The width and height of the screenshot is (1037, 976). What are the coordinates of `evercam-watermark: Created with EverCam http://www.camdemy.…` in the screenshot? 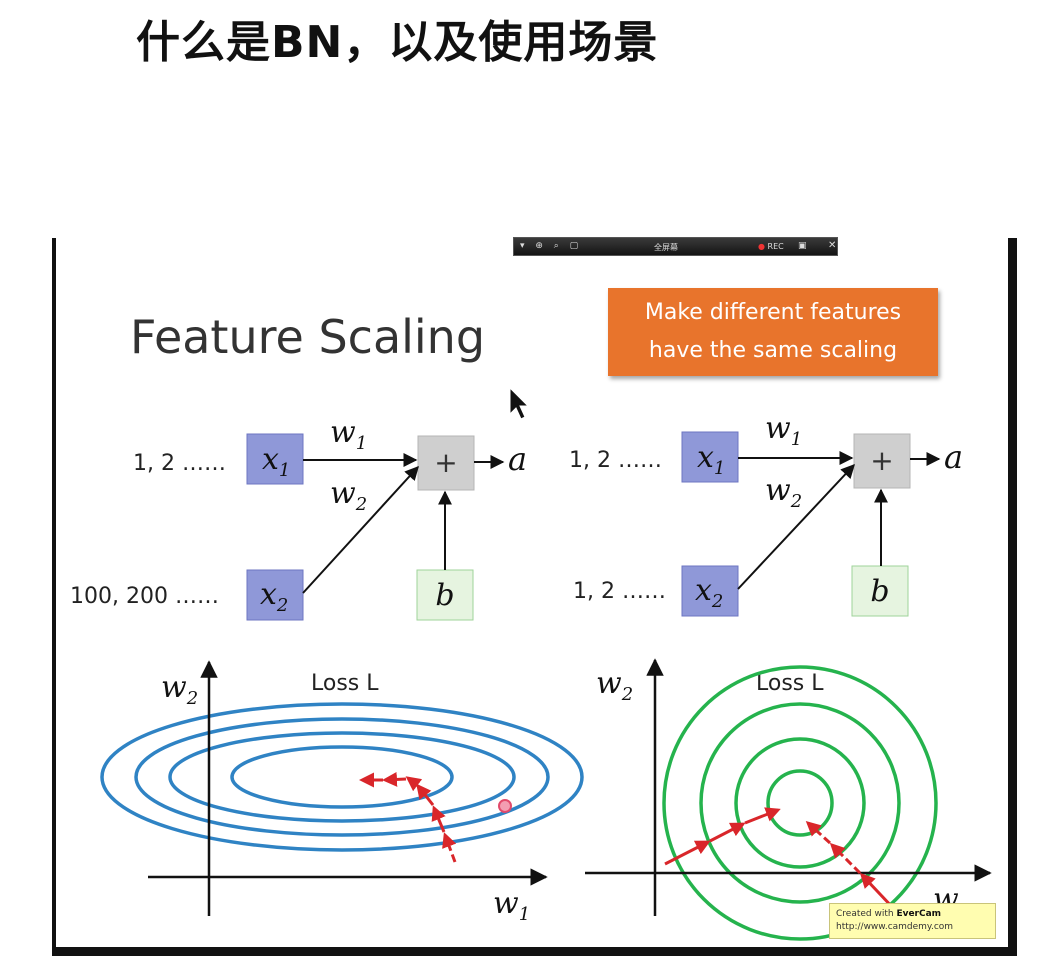 It's located at (912, 921).